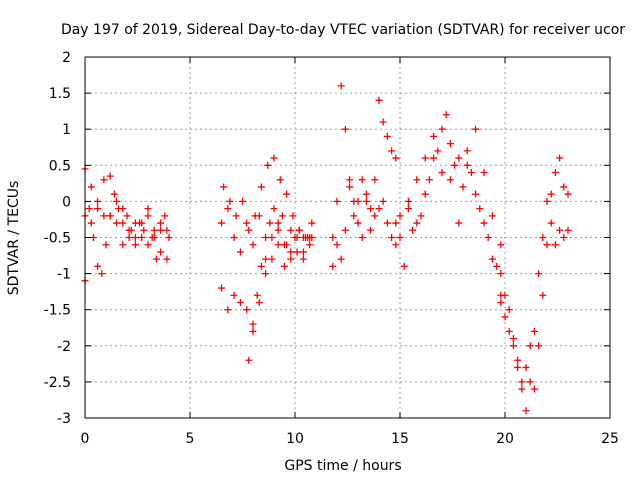 This screenshot has width=640, height=480. What do you see at coordinates (505, 439) in the screenshot?
I see `x-tick-label: 20` at bounding box center [505, 439].